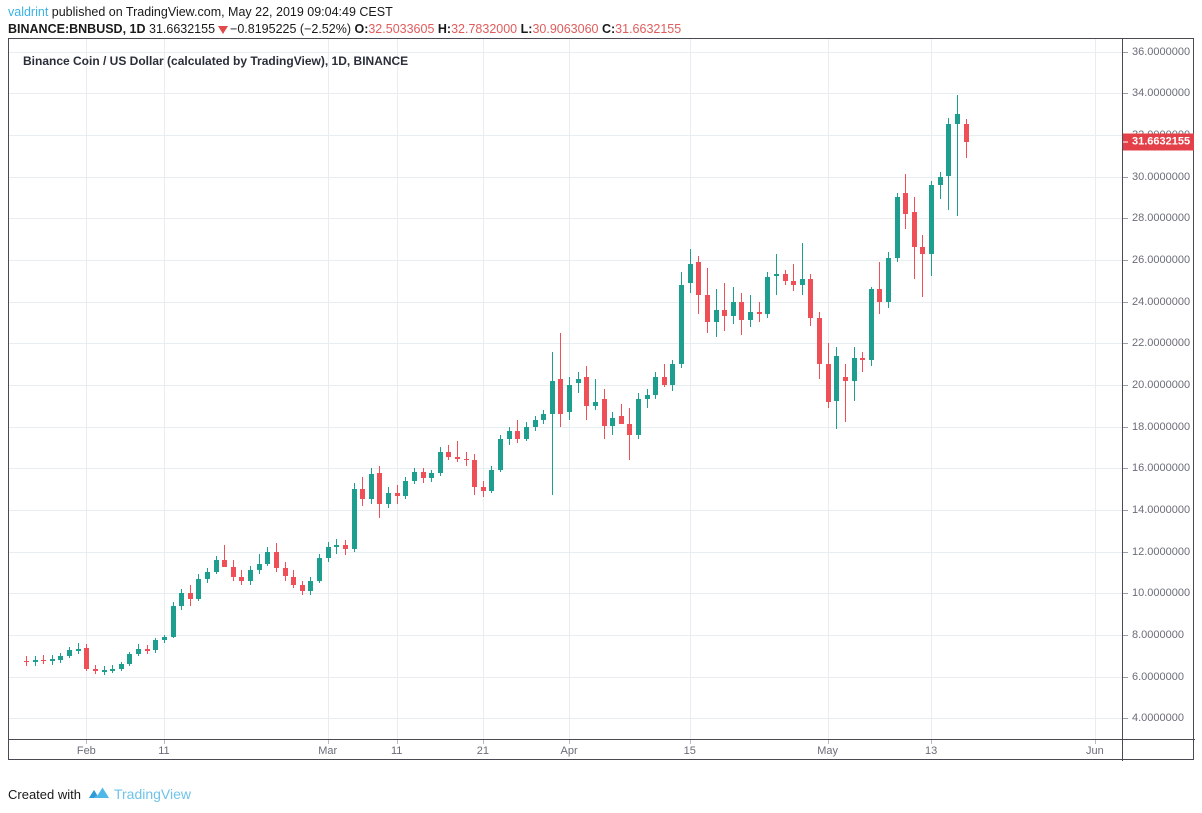 The image size is (1202, 813). What do you see at coordinates (1153, 718) in the screenshot?
I see `price-axis-tick-label: 4.0000000` at bounding box center [1153, 718].